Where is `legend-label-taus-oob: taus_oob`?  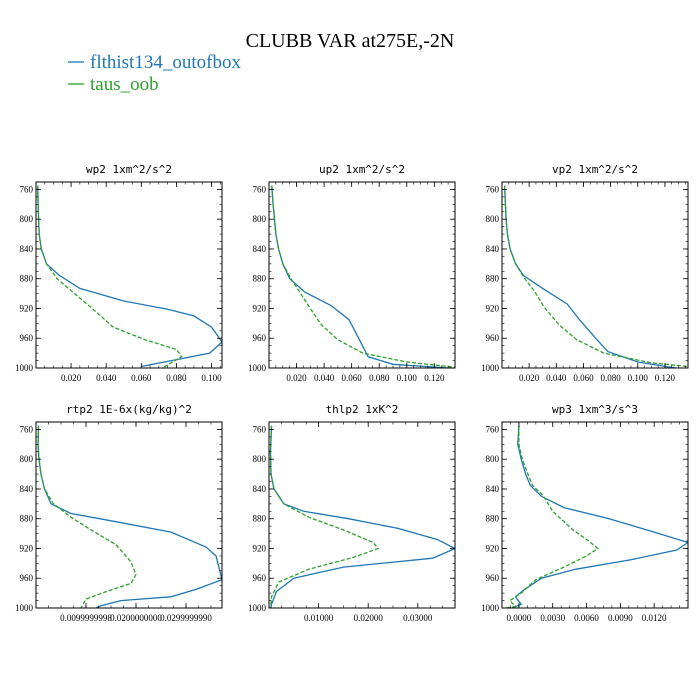
legend-label-taus-oob: taus_oob is located at coordinates (124, 84).